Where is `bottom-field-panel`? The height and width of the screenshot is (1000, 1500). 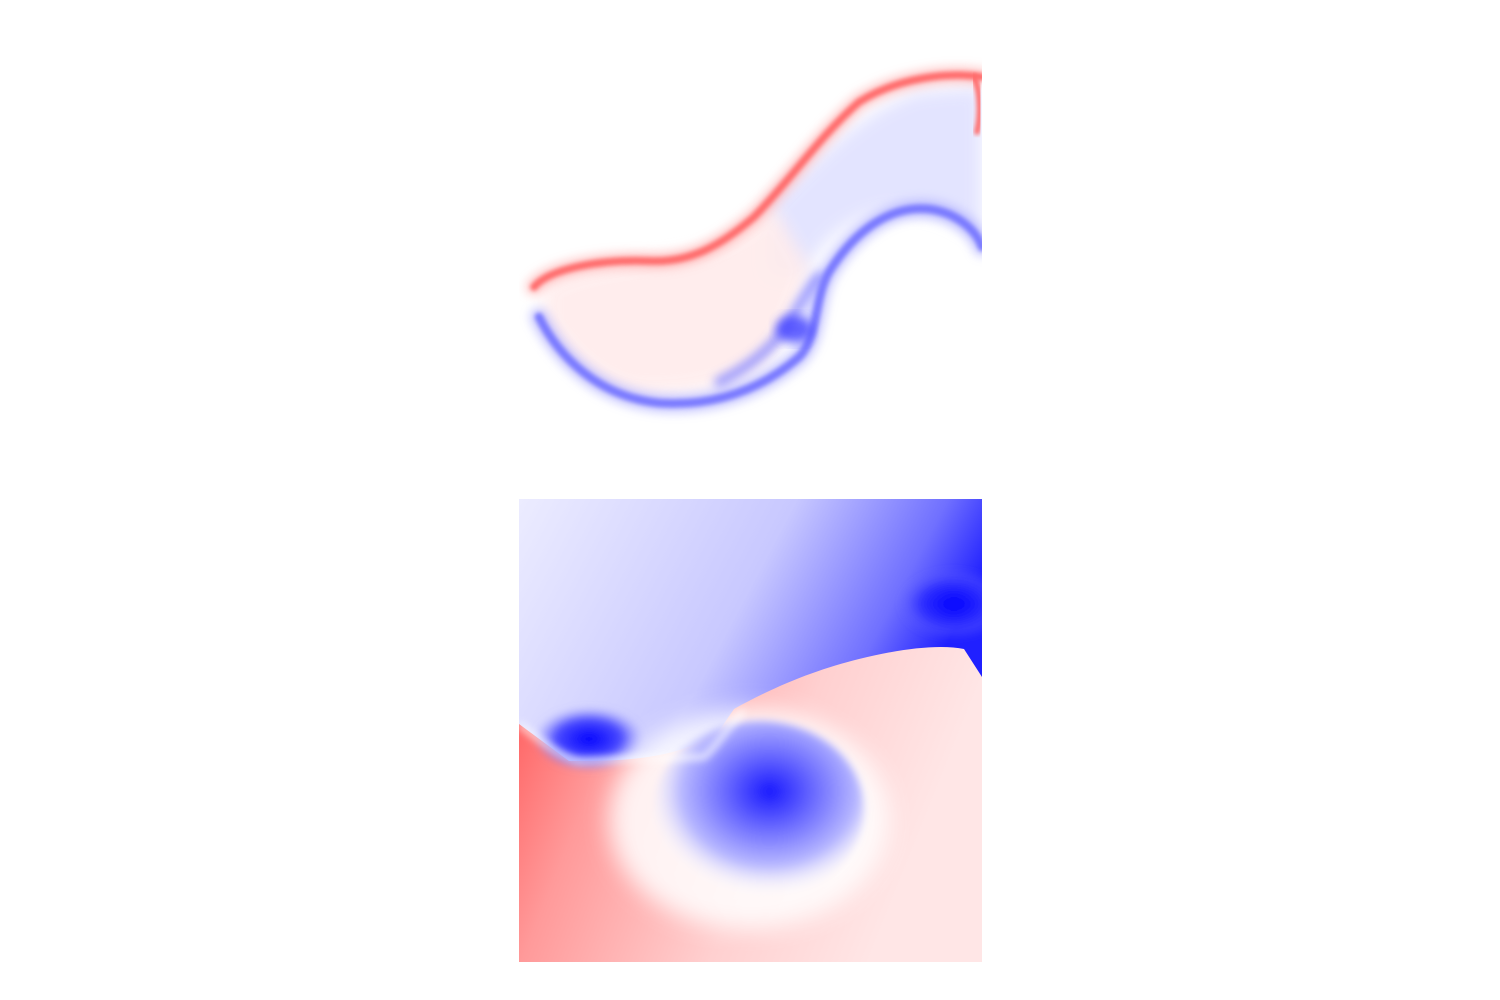
bottom-field-panel is located at coordinates (750, 730).